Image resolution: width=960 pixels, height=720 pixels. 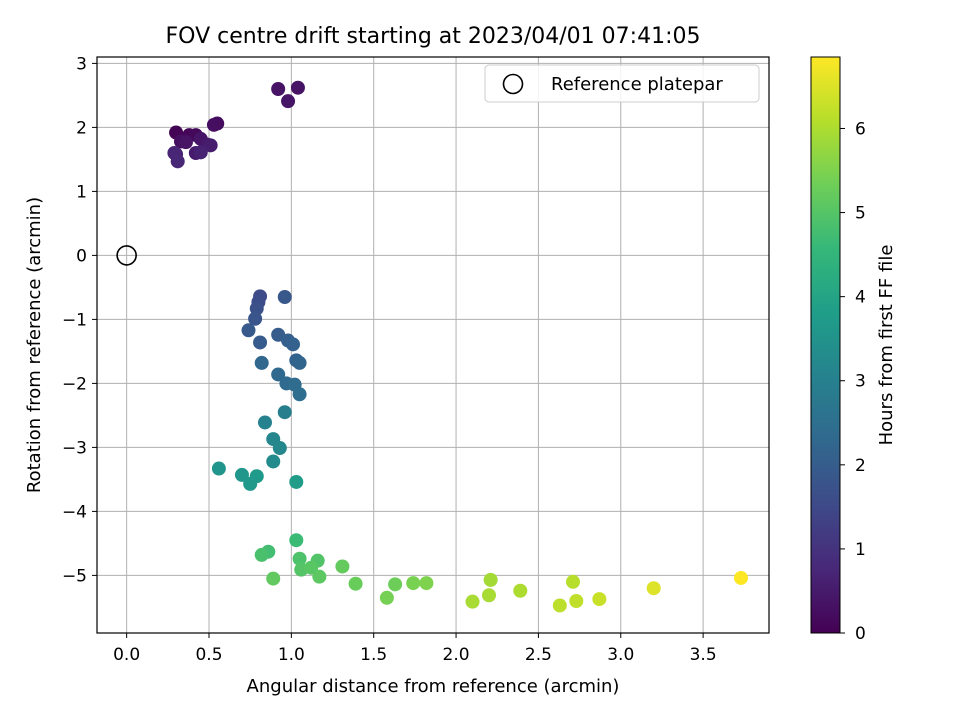 I want to click on x-tick-label: 0.5, so click(x=208, y=655).